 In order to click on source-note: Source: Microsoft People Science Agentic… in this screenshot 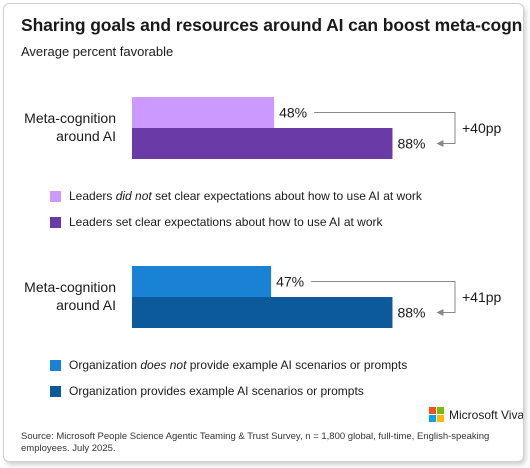, I will do `click(255, 442)`.